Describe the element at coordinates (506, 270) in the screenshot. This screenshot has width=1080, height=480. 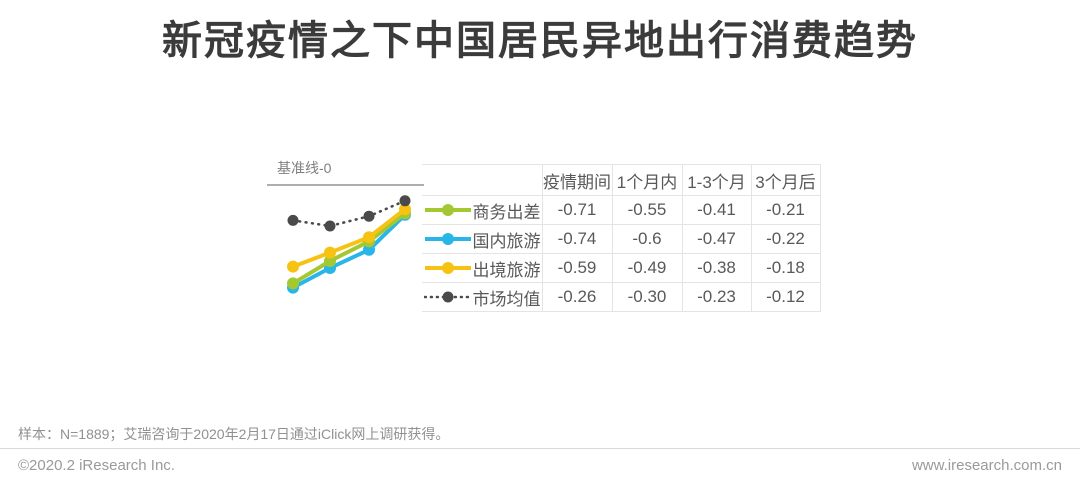
I see `series-label: 出境旅游` at that location.